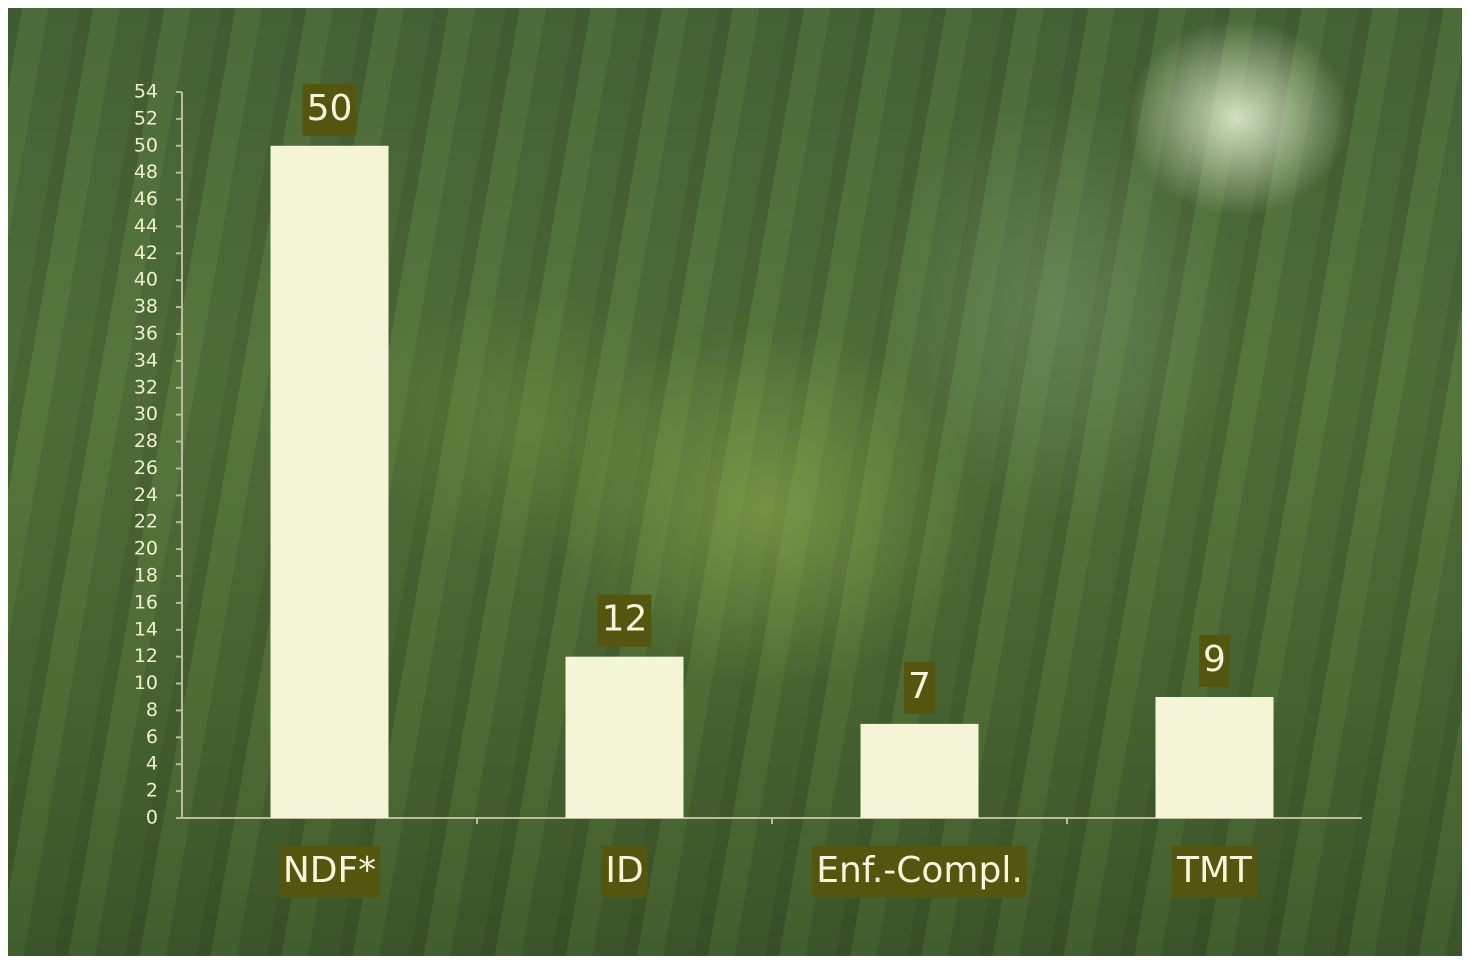  I want to click on y-tick-label: 44, so click(146, 226).